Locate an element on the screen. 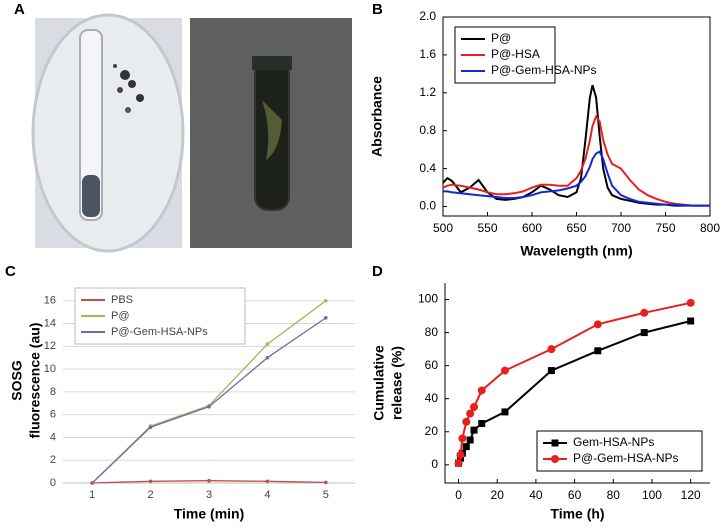 The image size is (722, 527). x-axis-label: Time (h) is located at coordinates (577, 514).